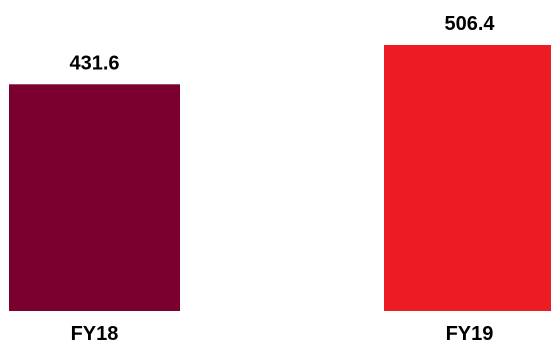 The height and width of the screenshot is (348, 551). I want to click on x-tick-label-fy18: FY18, so click(95, 334).